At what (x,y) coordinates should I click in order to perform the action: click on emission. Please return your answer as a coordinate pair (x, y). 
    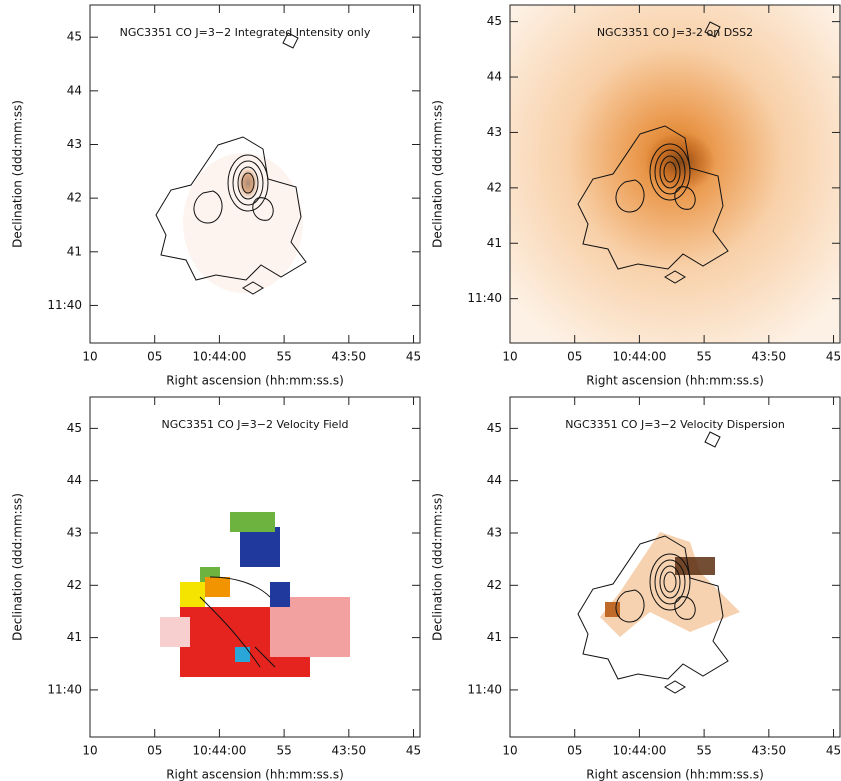
    Looking at the image, I should click on (243, 223).